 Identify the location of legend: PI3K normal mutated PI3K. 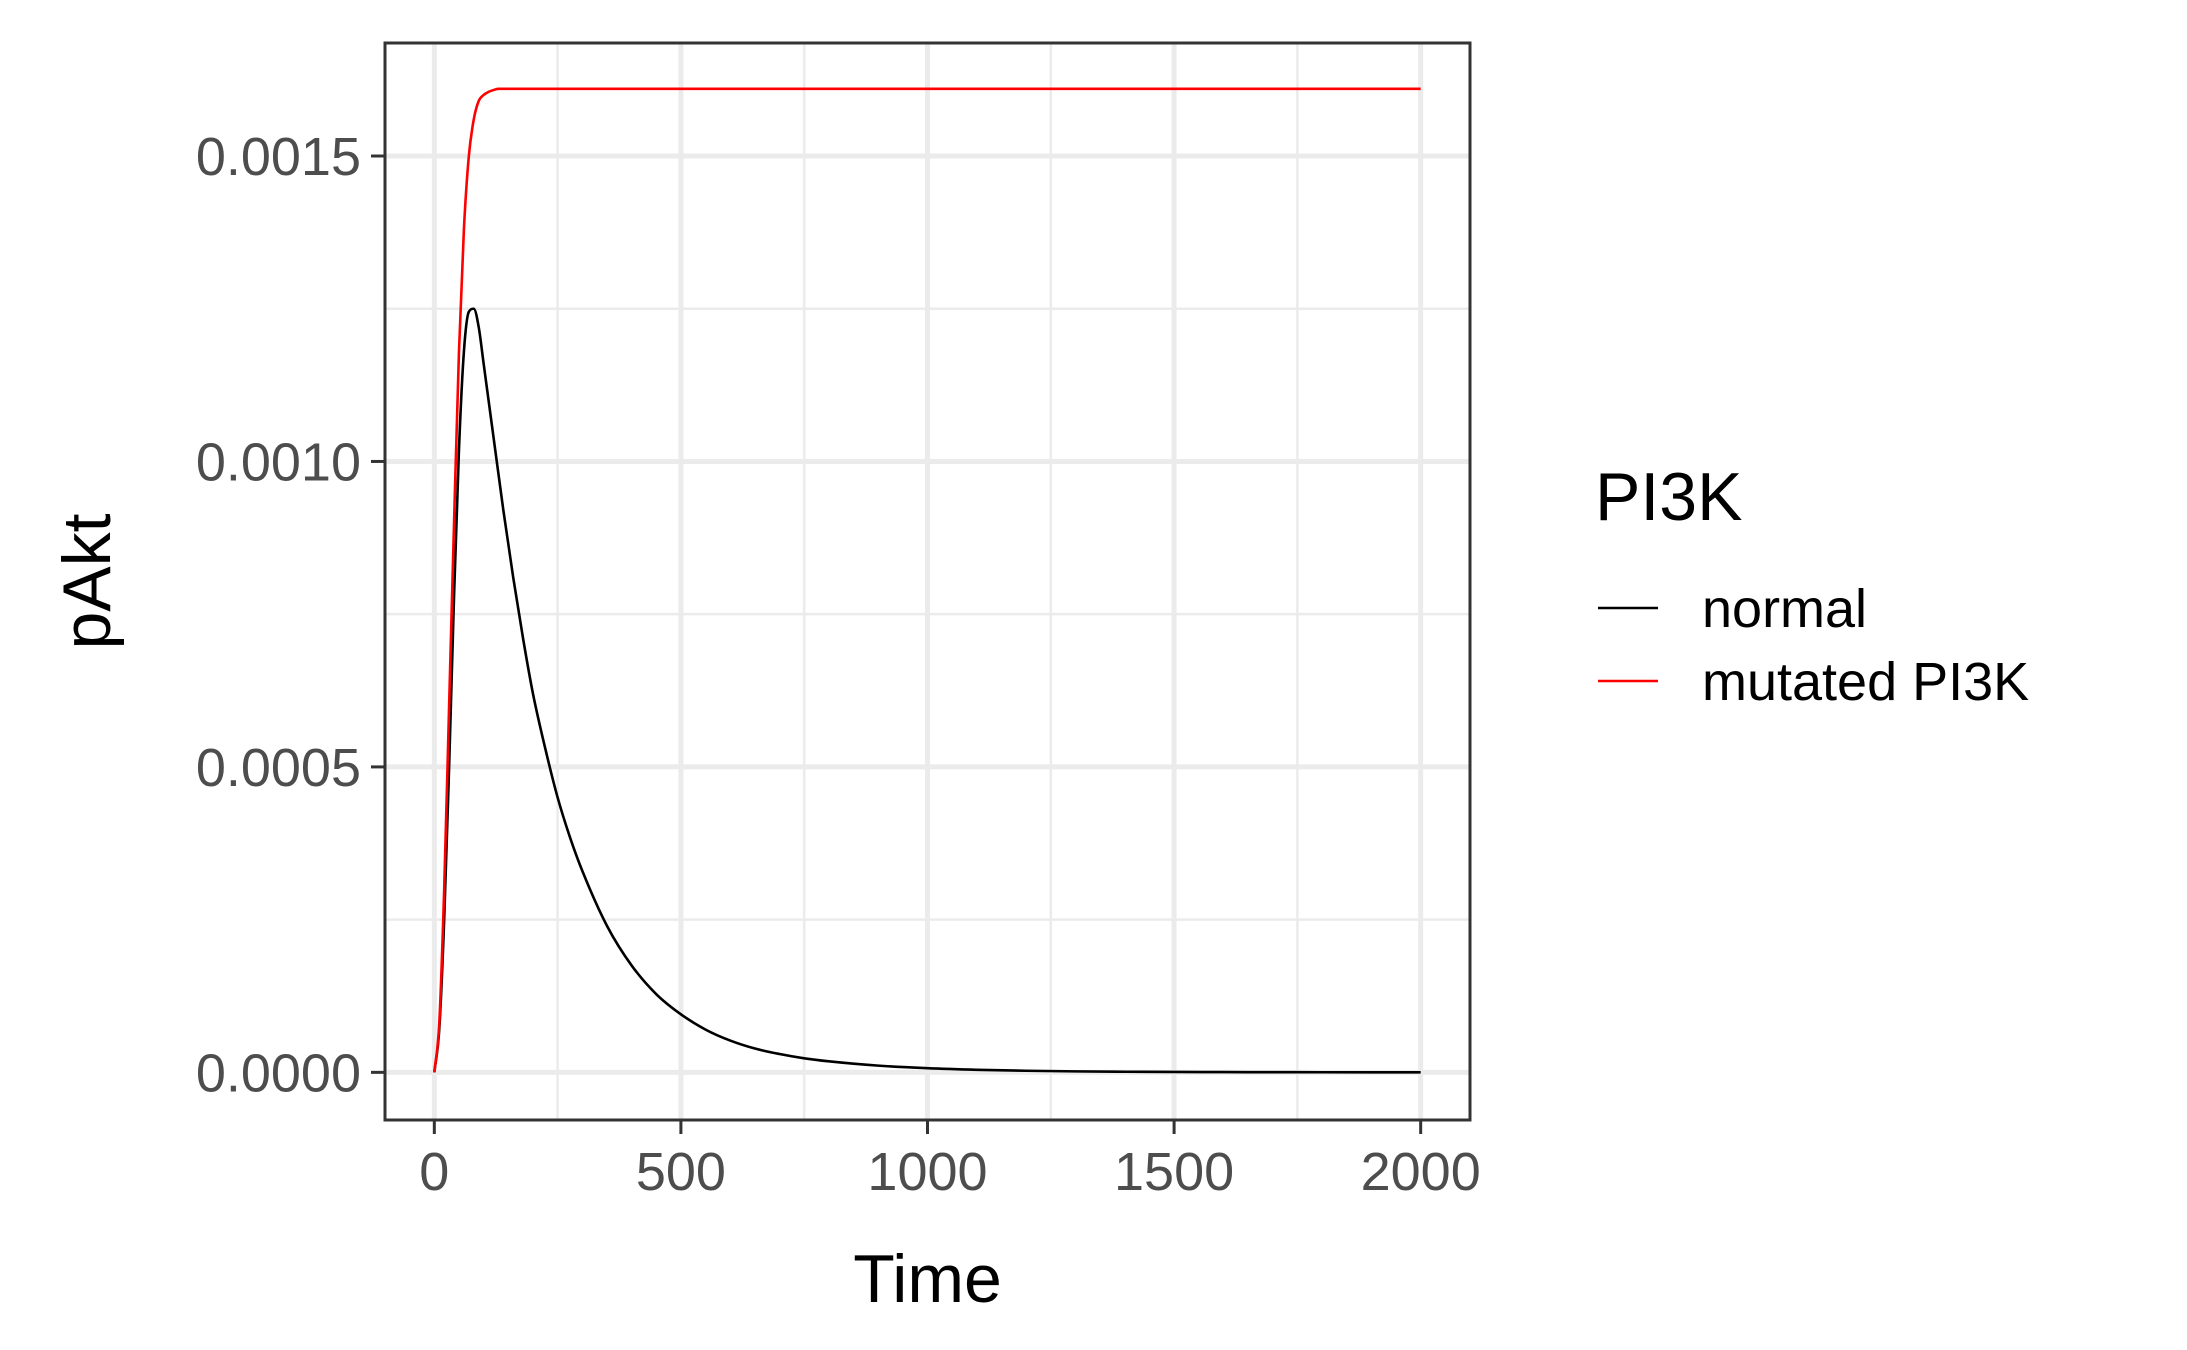
(1812, 585).